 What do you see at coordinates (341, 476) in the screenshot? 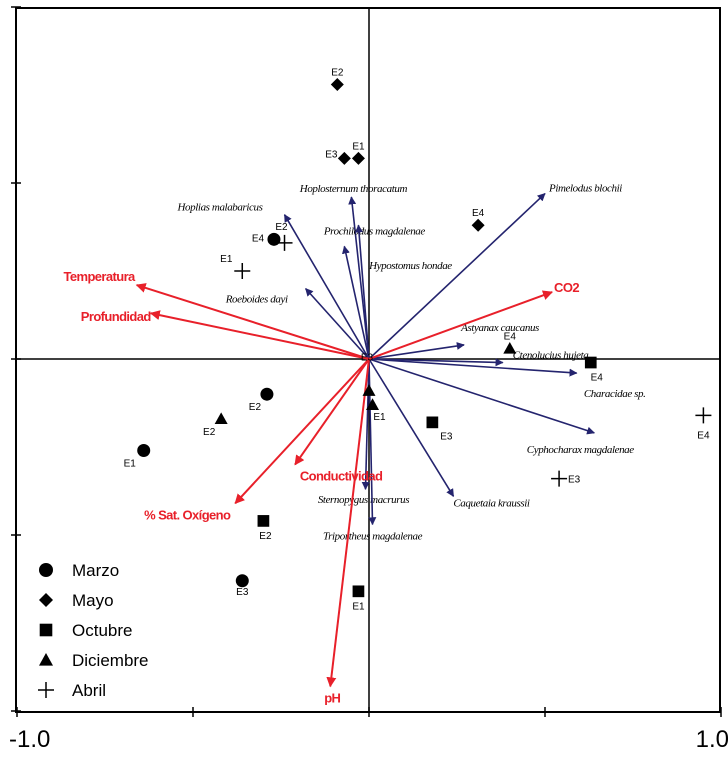
I see `env-label-conductividad: Conductividad` at bounding box center [341, 476].